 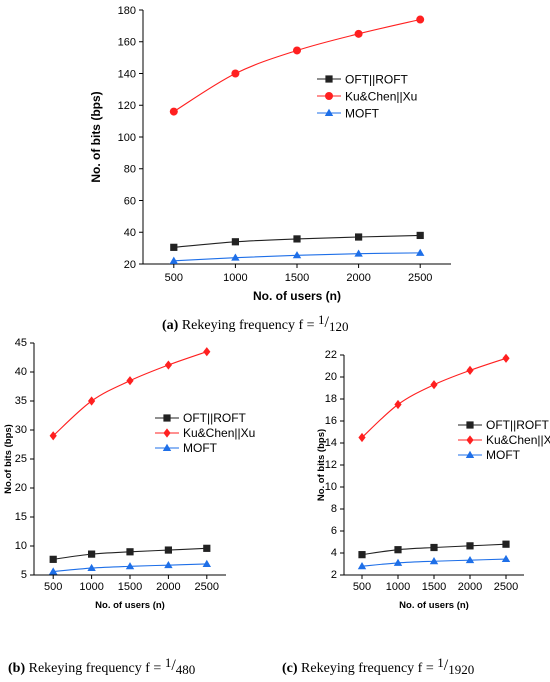 What do you see at coordinates (334, 509) in the screenshot?
I see `y-tick-label: 8` at bounding box center [334, 509].